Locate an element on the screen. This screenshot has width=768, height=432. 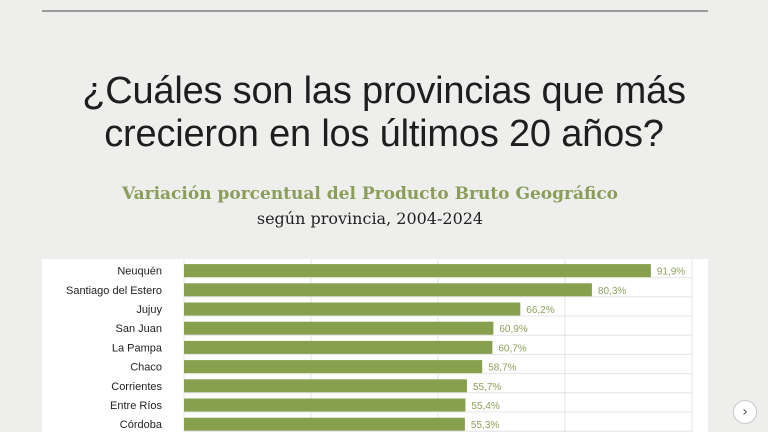
category-label: Corrientes is located at coordinates (136, 387).